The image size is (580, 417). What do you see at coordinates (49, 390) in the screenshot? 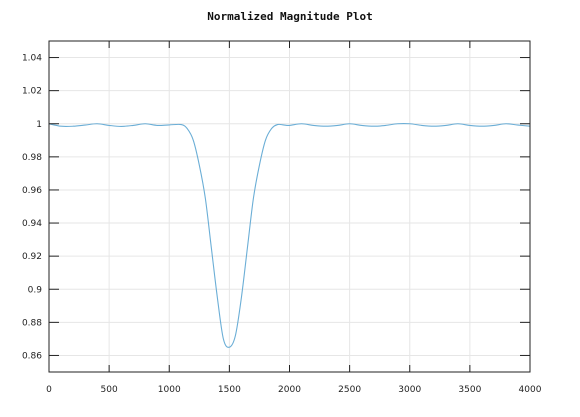
I see `x-tick-label: 0` at bounding box center [49, 390].